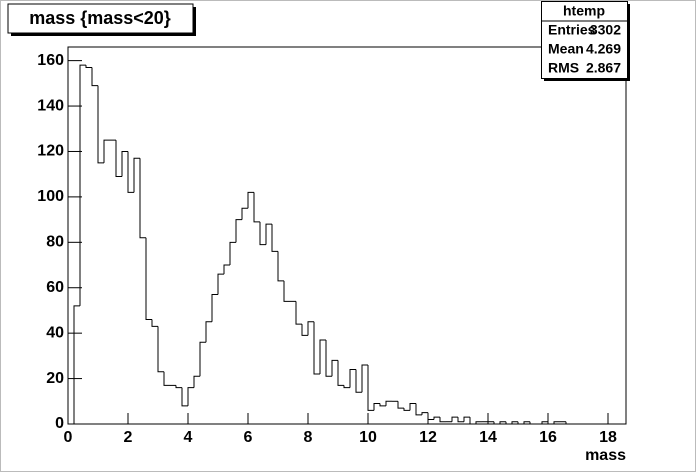 Image resolution: width=696 pixels, height=472 pixels. I want to click on y-tick-label: 0, so click(59, 423).